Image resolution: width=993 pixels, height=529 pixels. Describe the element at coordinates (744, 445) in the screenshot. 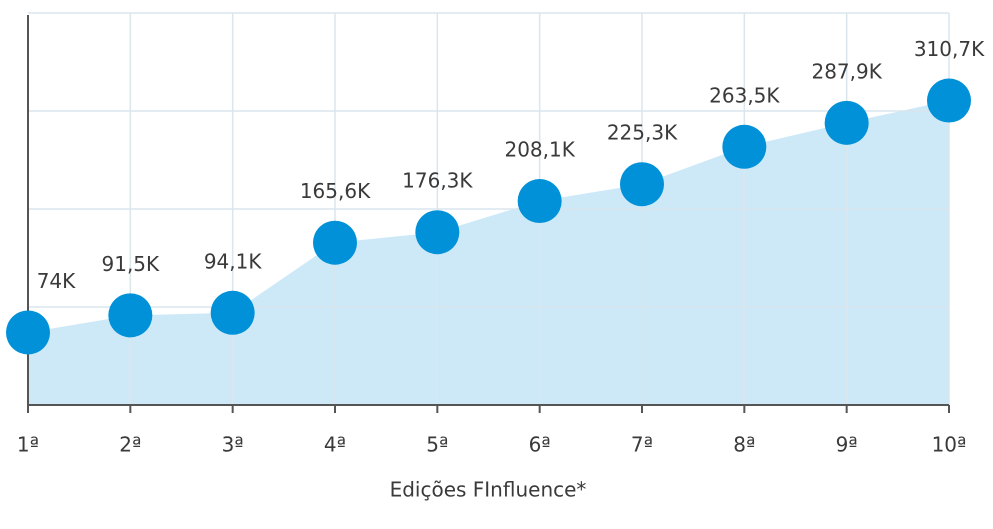

I see `x-tick-label: 8ª` at that location.